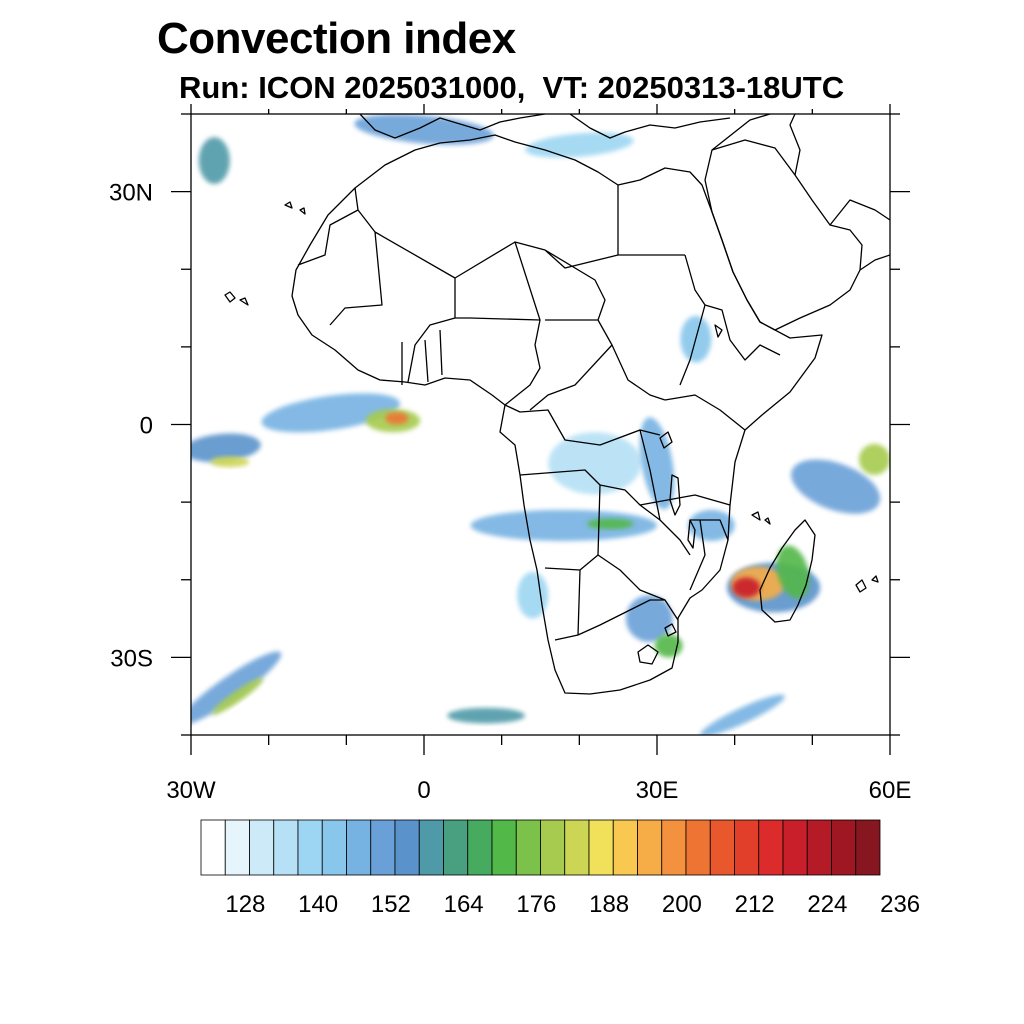 Image resolution: width=1024 pixels, height=1024 pixels. What do you see at coordinates (827, 904) in the screenshot?
I see `colorbar-label: 224` at bounding box center [827, 904].